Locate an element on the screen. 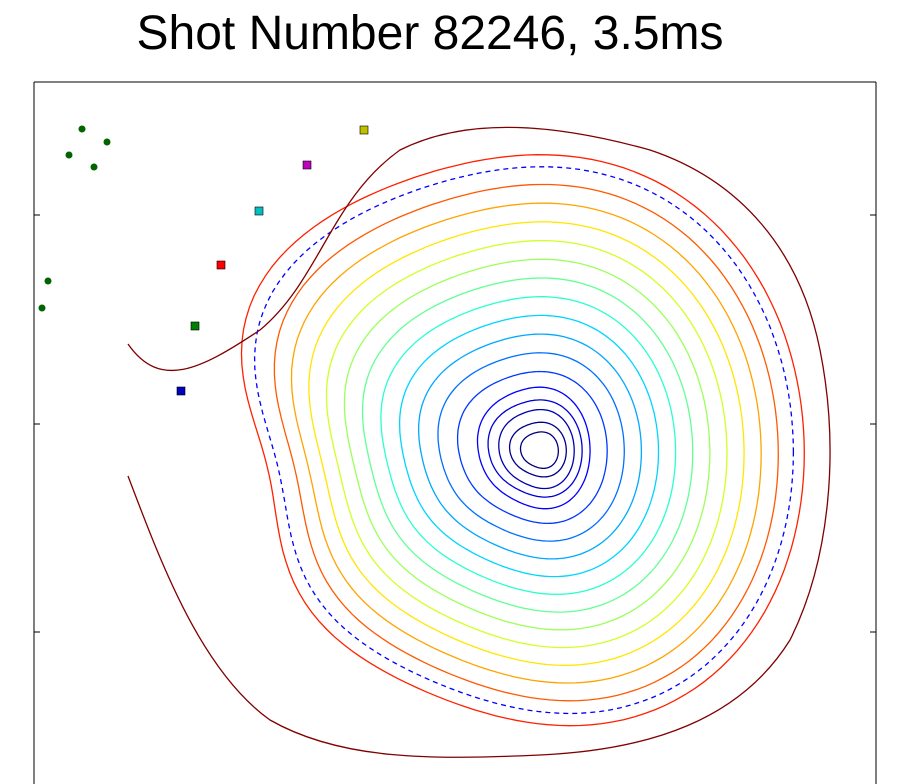 The image size is (906, 784). coil-points is located at coordinates (74, 218).